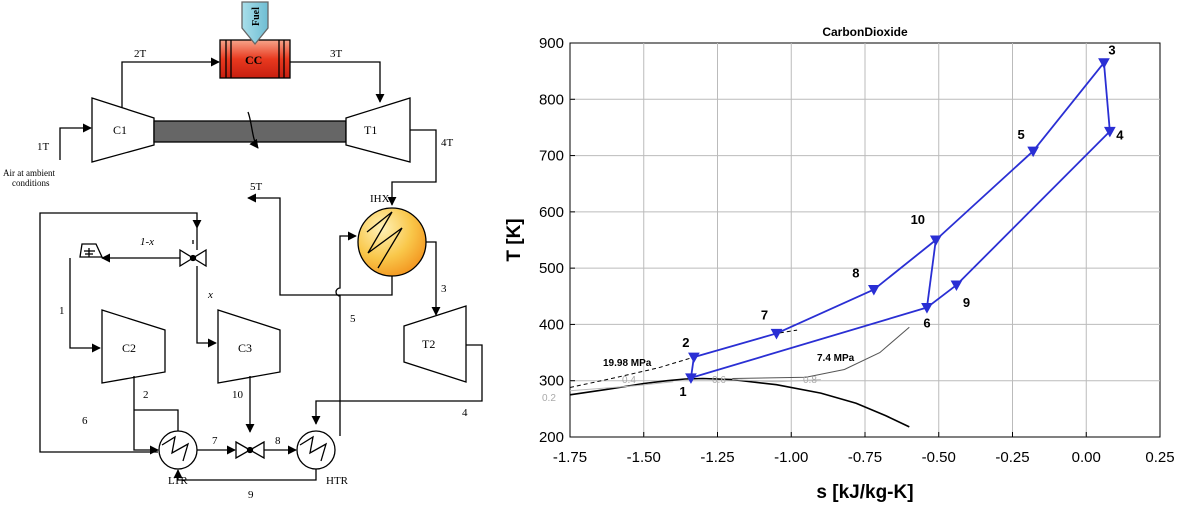 Image resolution: width=1187 pixels, height=507 pixels. Describe the element at coordinates (1111, 50) in the screenshot. I see `state-label: 3` at that location.